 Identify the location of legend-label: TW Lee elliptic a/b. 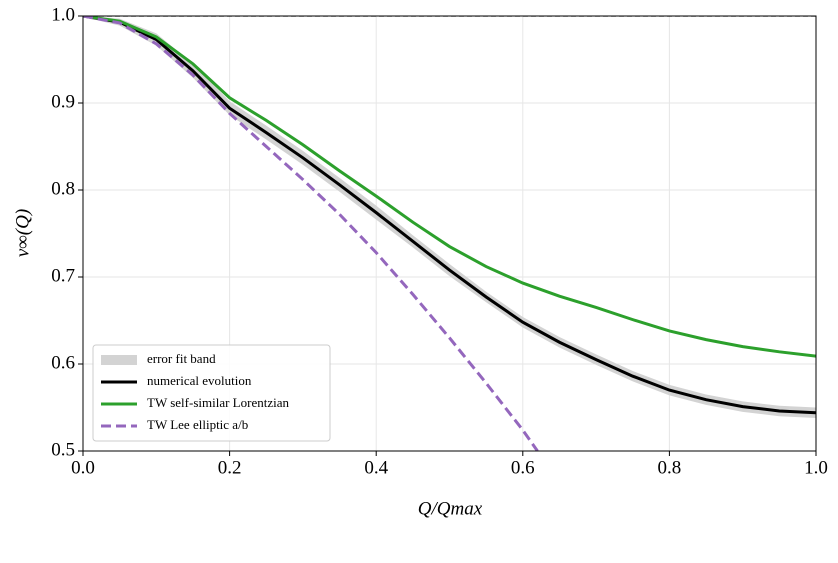
(197, 424).